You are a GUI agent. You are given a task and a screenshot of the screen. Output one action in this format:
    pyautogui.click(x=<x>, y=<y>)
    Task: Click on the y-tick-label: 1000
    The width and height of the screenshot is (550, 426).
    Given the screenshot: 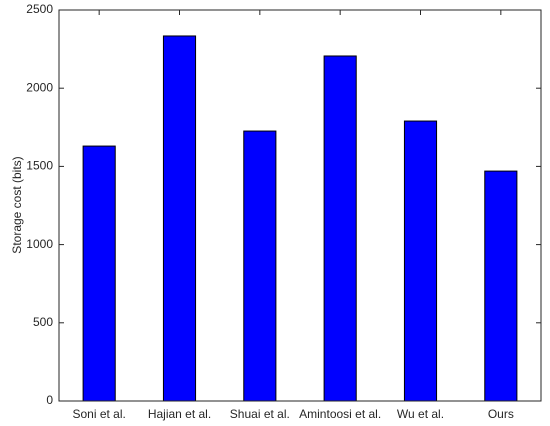 What is the action you would take?
    pyautogui.click(x=39, y=244)
    